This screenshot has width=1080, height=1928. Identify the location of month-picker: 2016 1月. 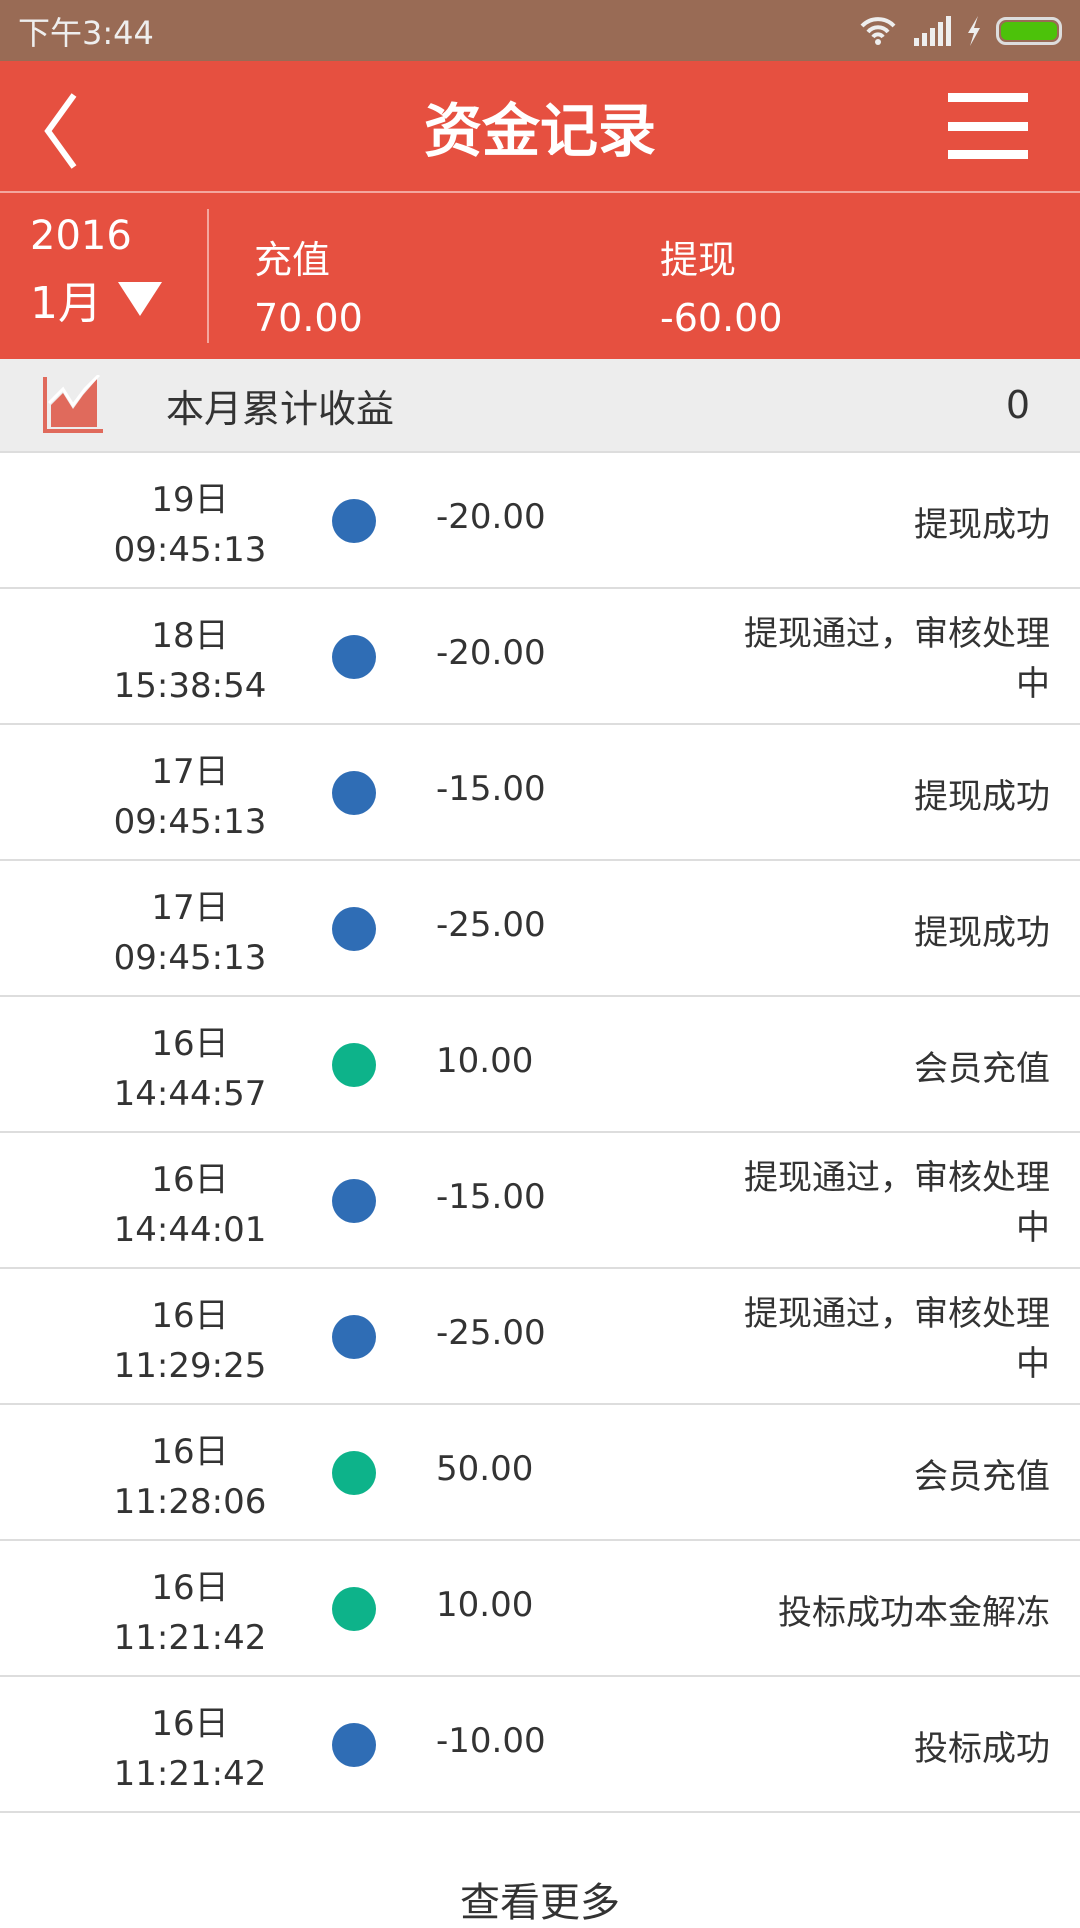
(104, 276).